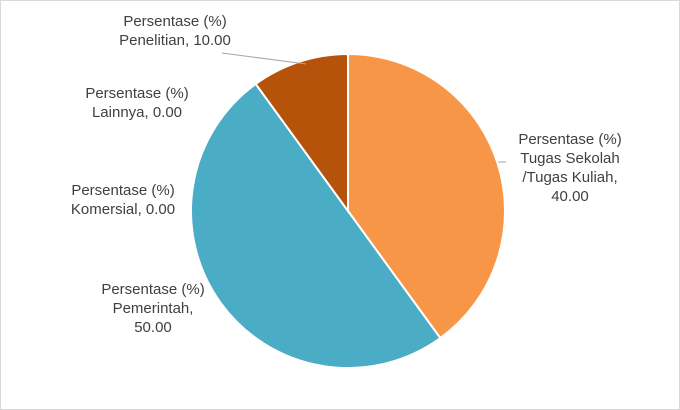  I want to click on slice-label-tugas-line-2: Tugas Sekolah, so click(570, 158).